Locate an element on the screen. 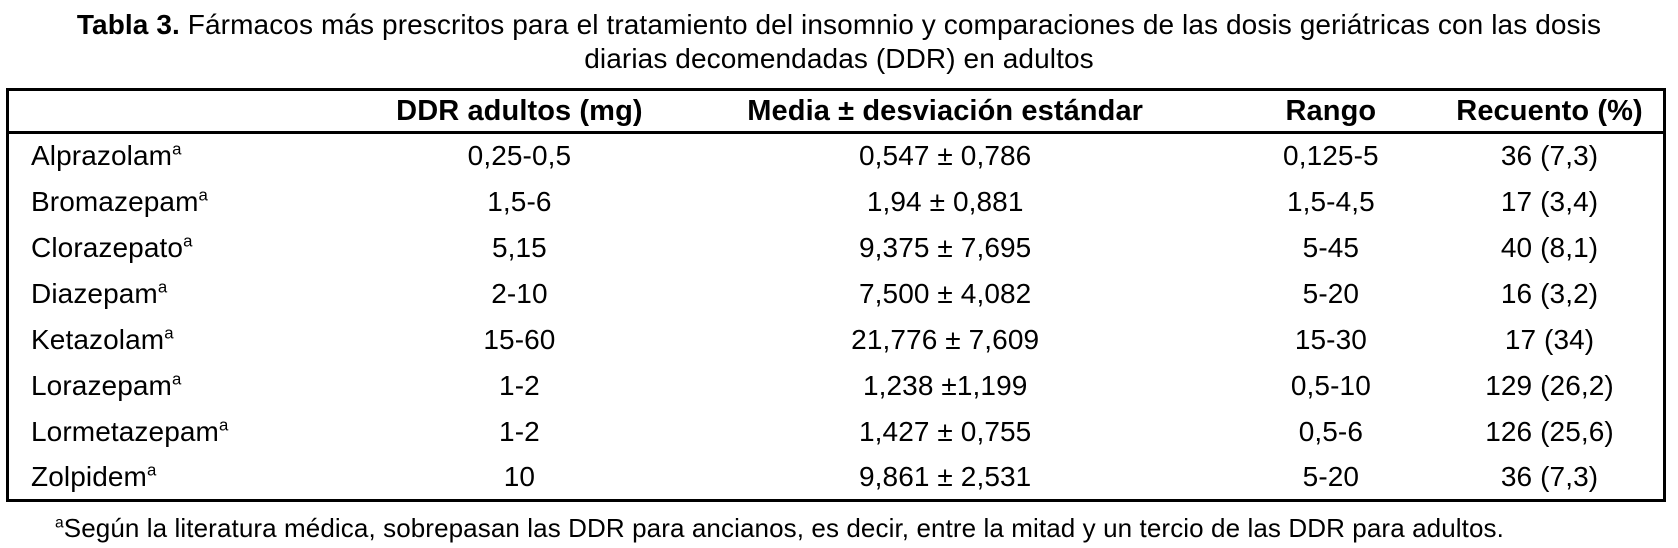 This screenshot has width=1678, height=548. caption-label: Tabla 3. is located at coordinates (128, 24).